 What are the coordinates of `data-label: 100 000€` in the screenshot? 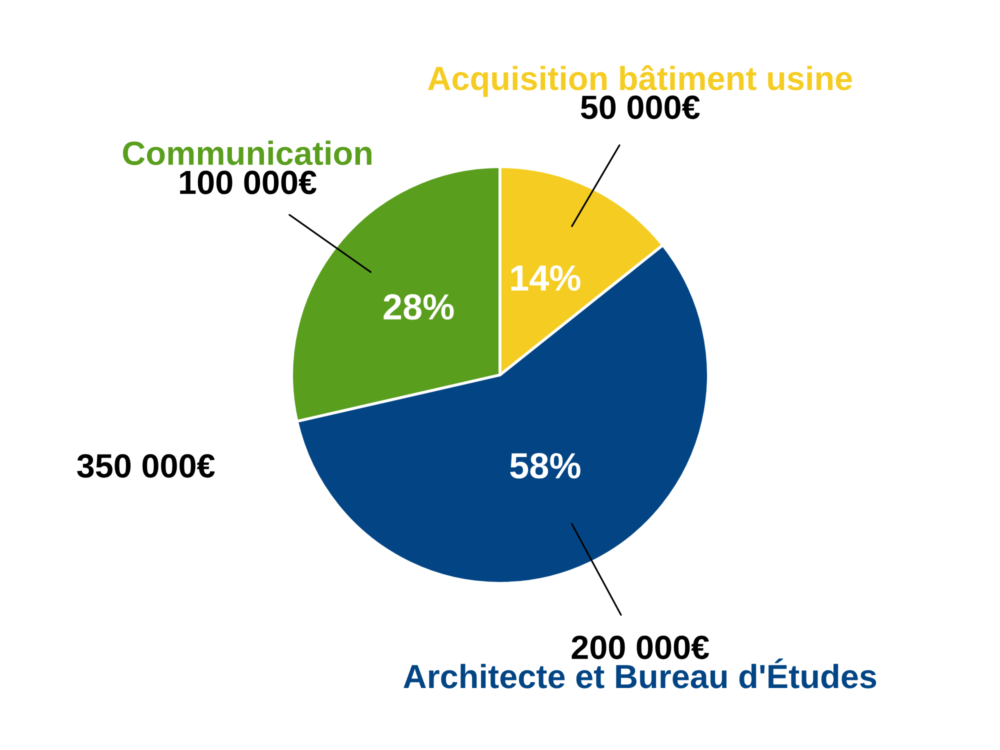 It's located at (248, 182).